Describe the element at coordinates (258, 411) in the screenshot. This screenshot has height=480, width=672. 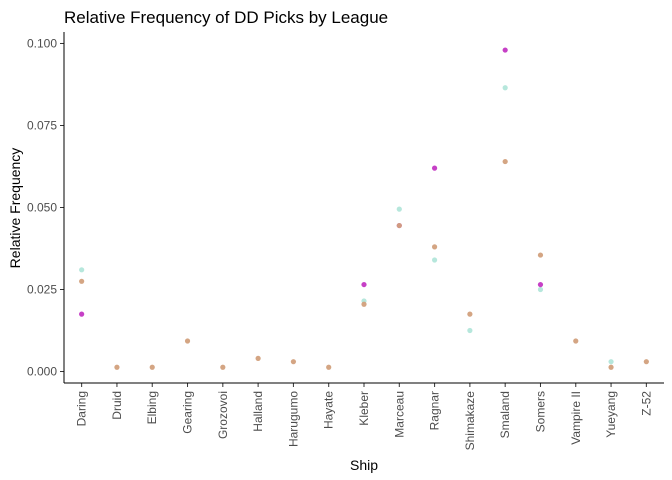
I see `x-tick-label: Halland` at that location.